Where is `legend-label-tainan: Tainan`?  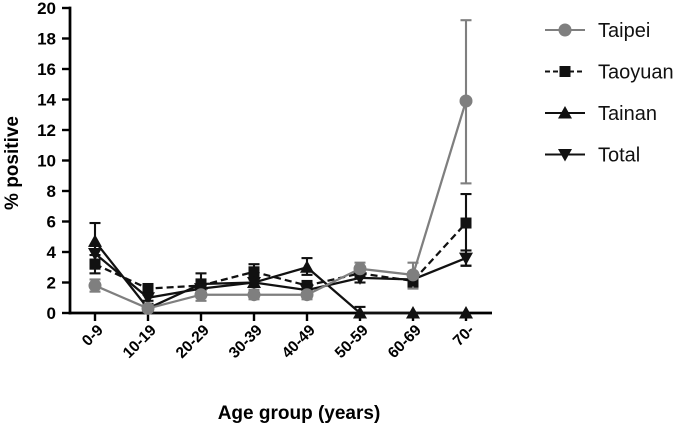
legend-label-tainan: Tainan is located at coordinates (627, 114).